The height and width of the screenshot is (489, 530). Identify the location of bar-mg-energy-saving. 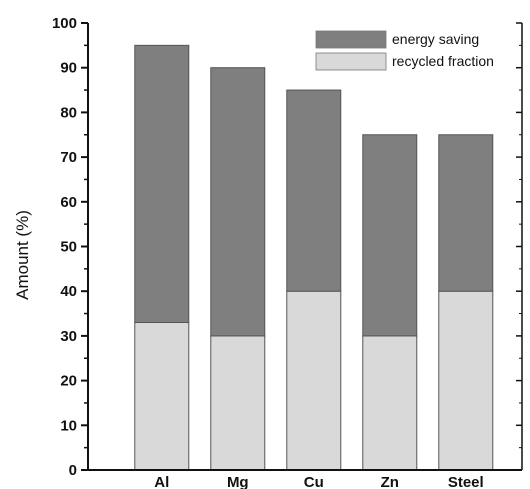
(238, 202).